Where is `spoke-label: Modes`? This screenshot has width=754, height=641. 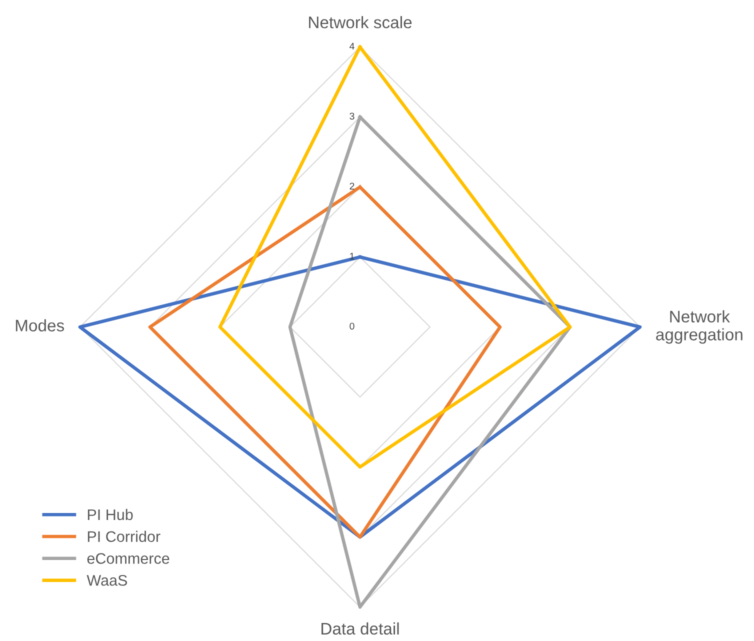
spoke-label: Modes is located at coordinates (40, 325).